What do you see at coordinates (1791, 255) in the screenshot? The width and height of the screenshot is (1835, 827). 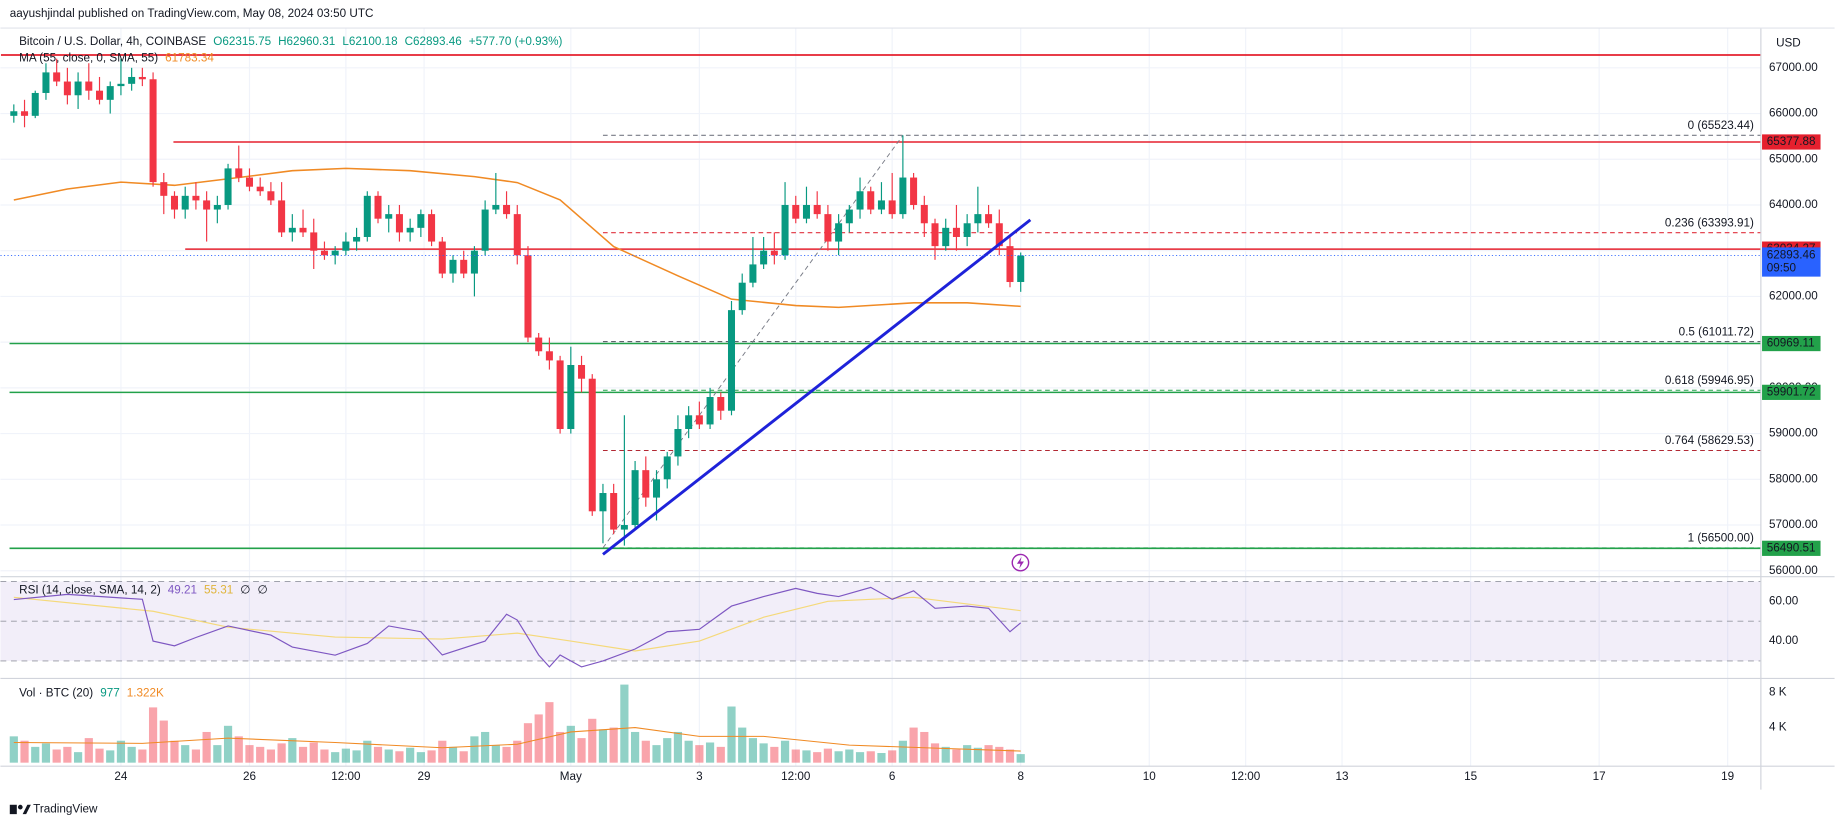 I see `last-price-label: 62893.46` at bounding box center [1791, 255].